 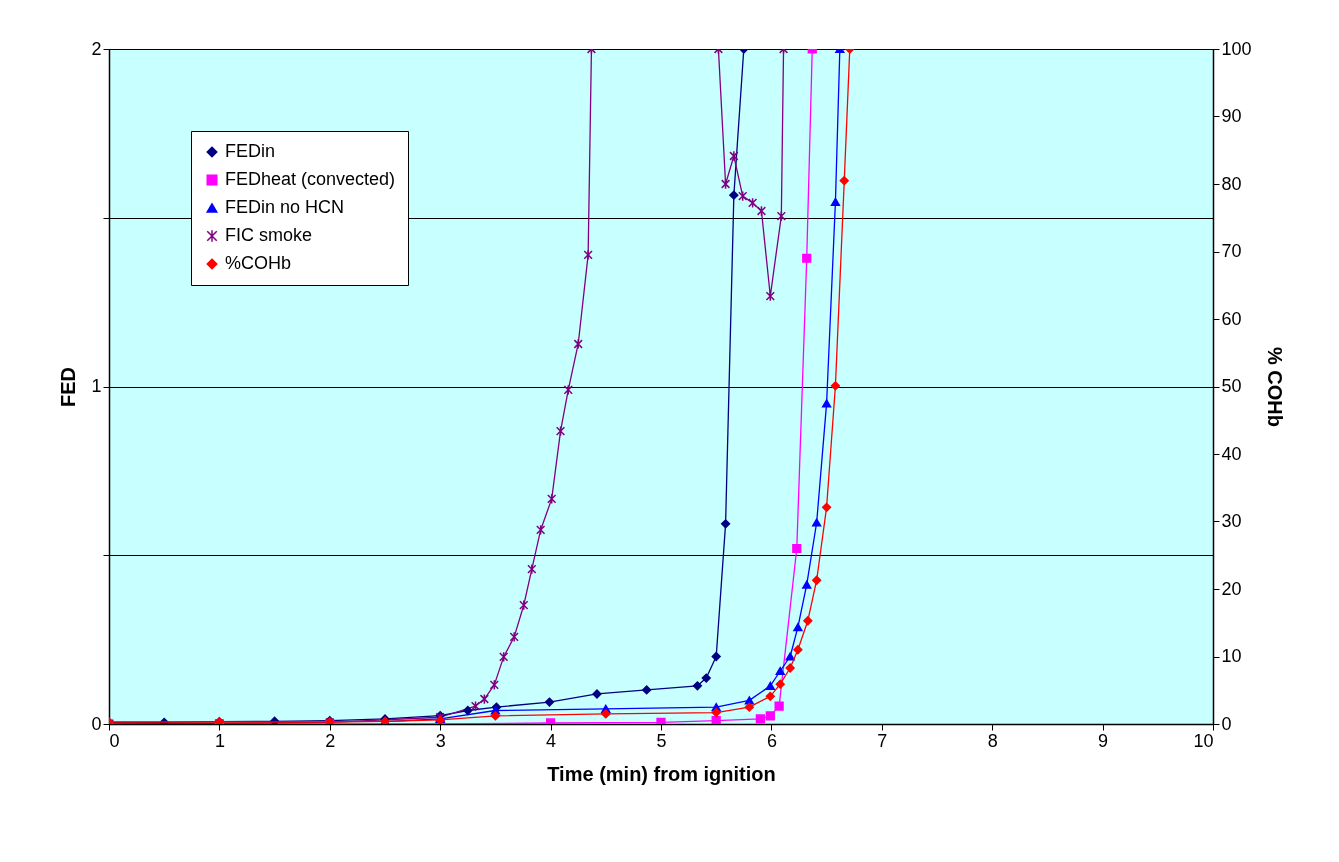 What do you see at coordinates (96, 723) in the screenshot?
I see `y-tick-label: 0` at bounding box center [96, 723].